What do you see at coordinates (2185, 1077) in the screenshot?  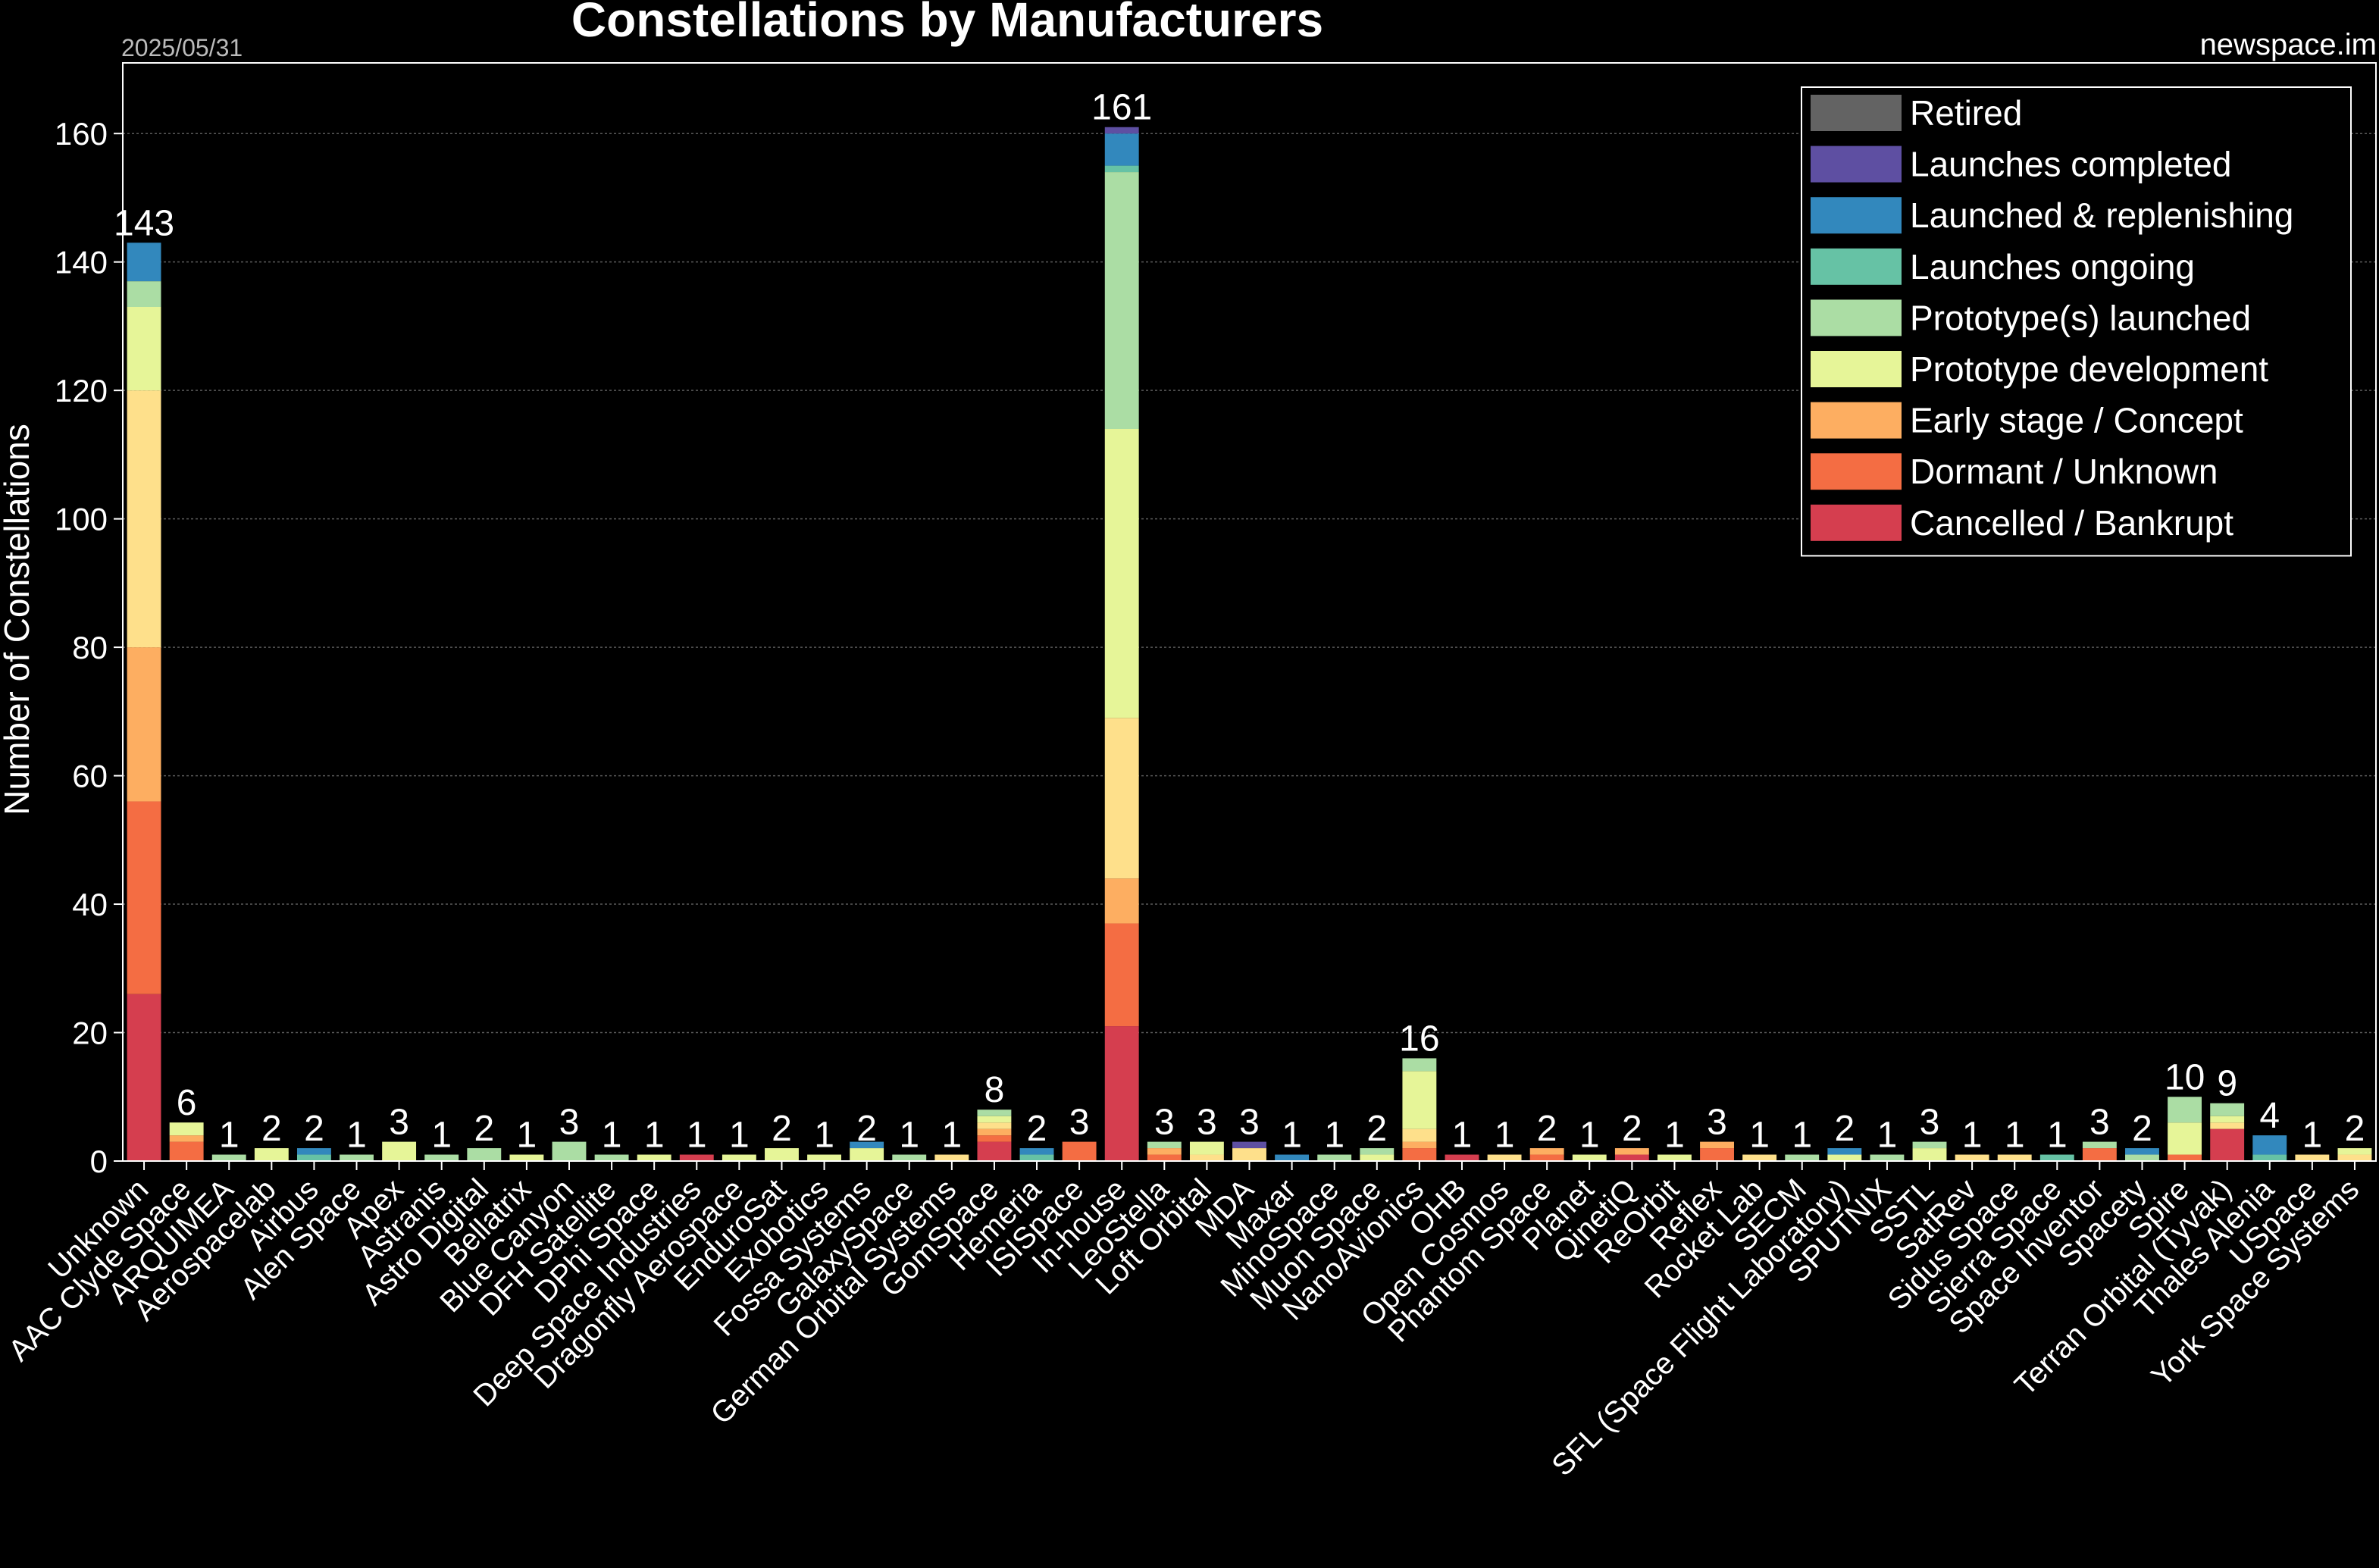 I see `bar-total-label: 10` at bounding box center [2185, 1077].